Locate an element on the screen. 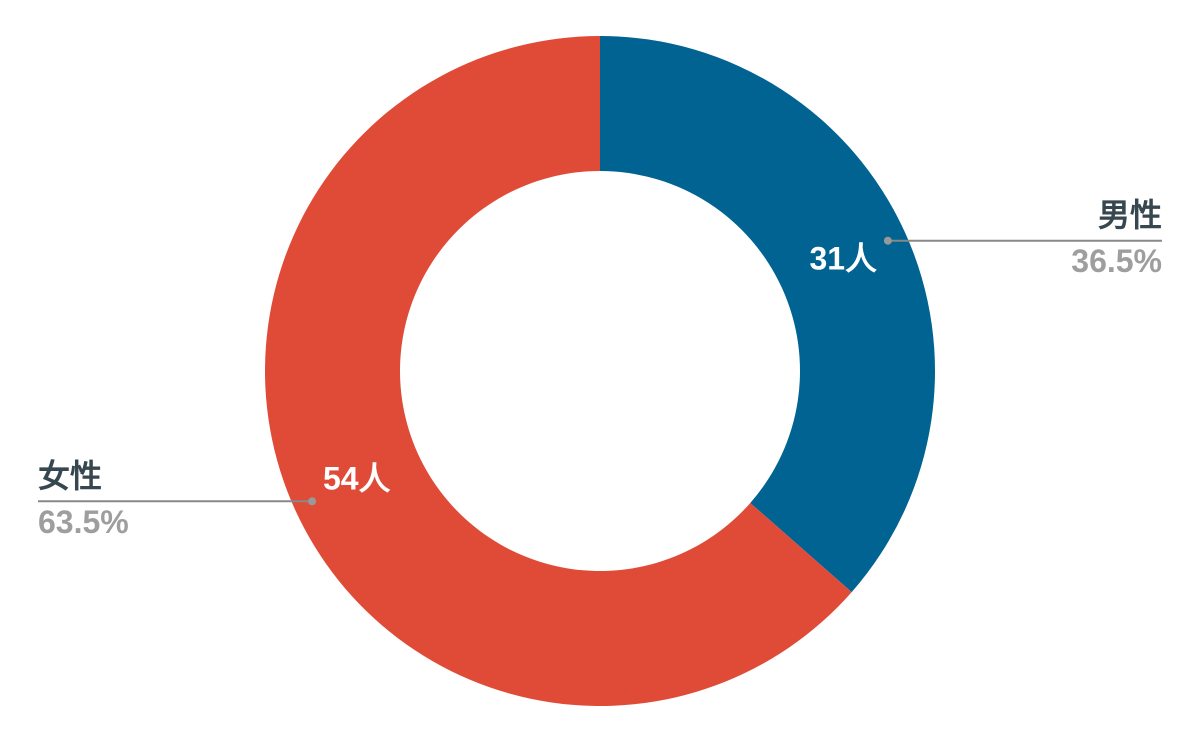 The image size is (1200, 742). value-label: 54人 is located at coordinates (357, 479).